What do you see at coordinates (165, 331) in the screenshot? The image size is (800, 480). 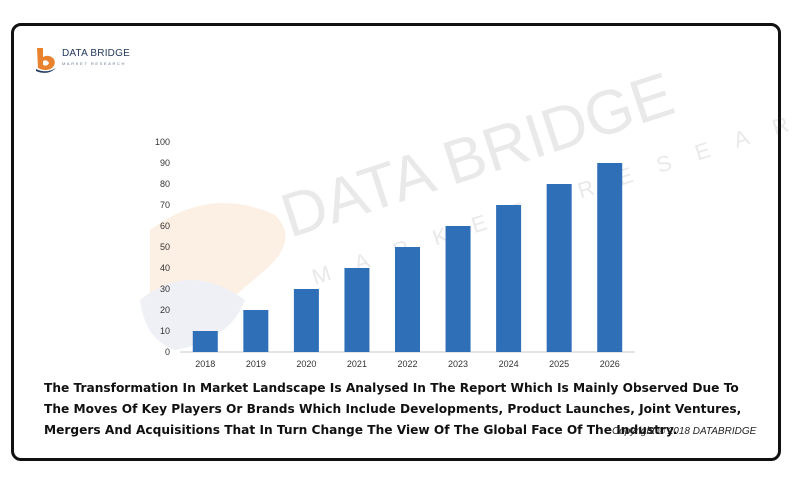 I see `y-tick-label: 10` at bounding box center [165, 331].